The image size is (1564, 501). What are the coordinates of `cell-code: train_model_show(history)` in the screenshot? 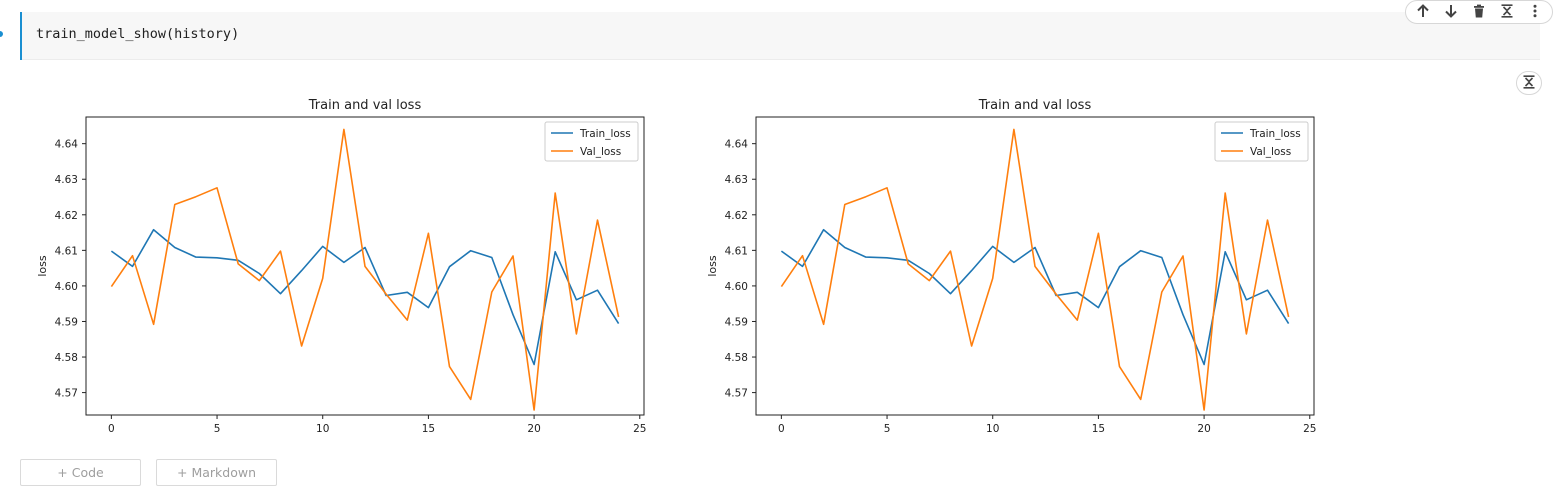 It's located at (138, 34).